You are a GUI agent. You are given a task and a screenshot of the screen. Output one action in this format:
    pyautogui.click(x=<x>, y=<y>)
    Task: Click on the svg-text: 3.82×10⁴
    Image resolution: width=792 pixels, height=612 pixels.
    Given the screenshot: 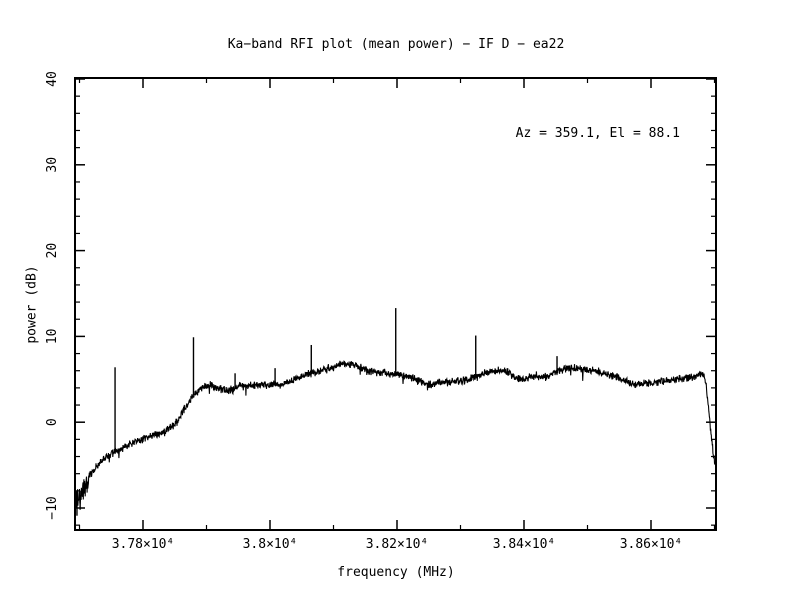 What is the action you would take?
    pyautogui.click(x=397, y=544)
    